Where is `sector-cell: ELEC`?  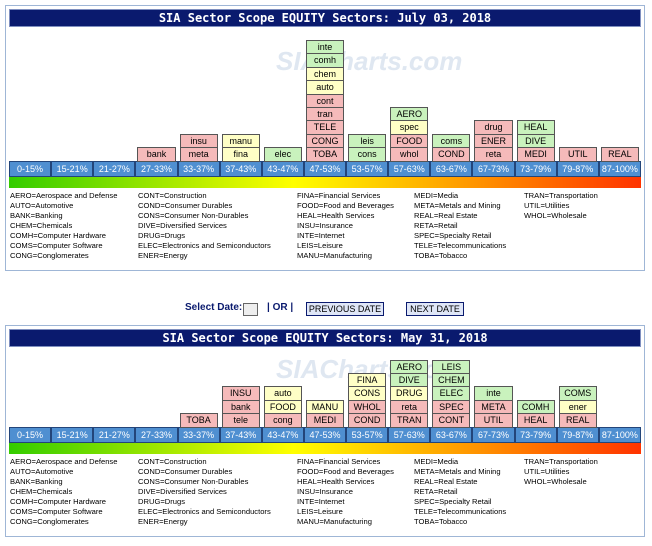 sector-cell: ELEC is located at coordinates (451, 393).